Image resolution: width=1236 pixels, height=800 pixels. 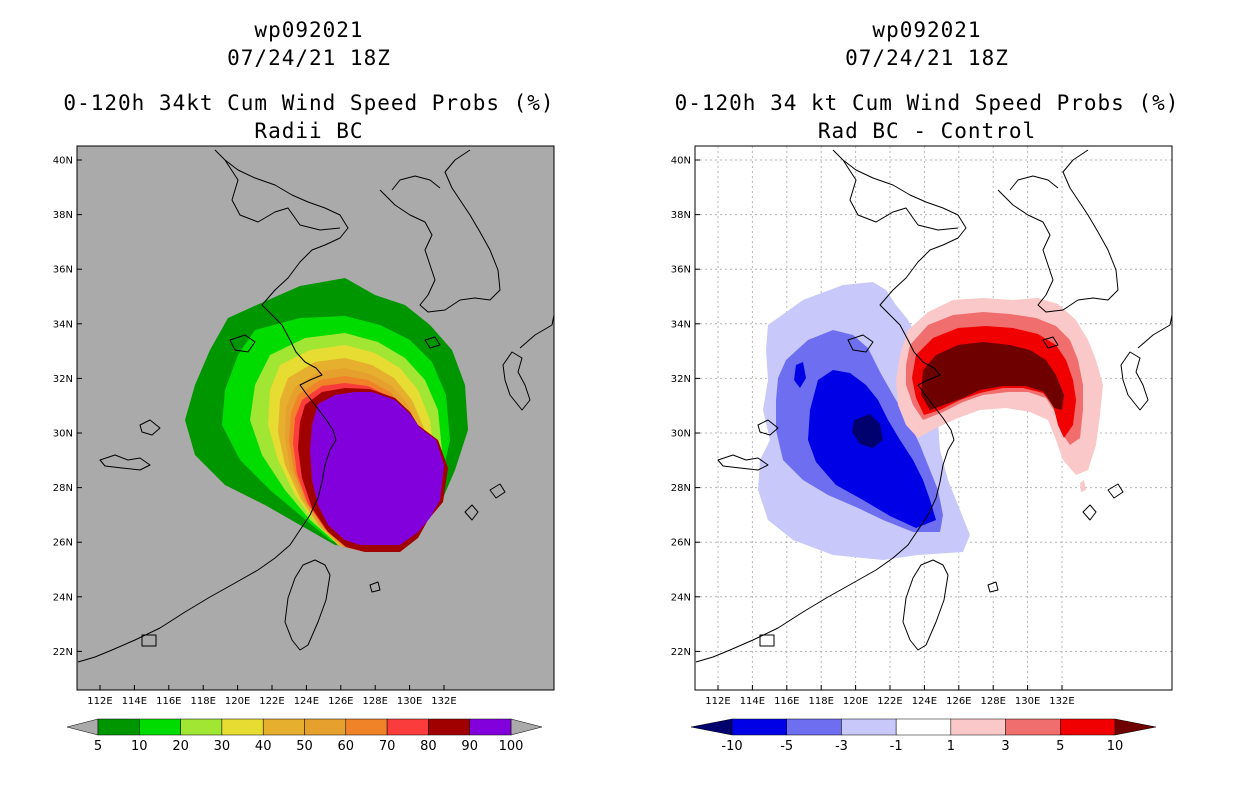 What do you see at coordinates (786, 746) in the screenshot?
I see `colorbar-label: -5` at bounding box center [786, 746].